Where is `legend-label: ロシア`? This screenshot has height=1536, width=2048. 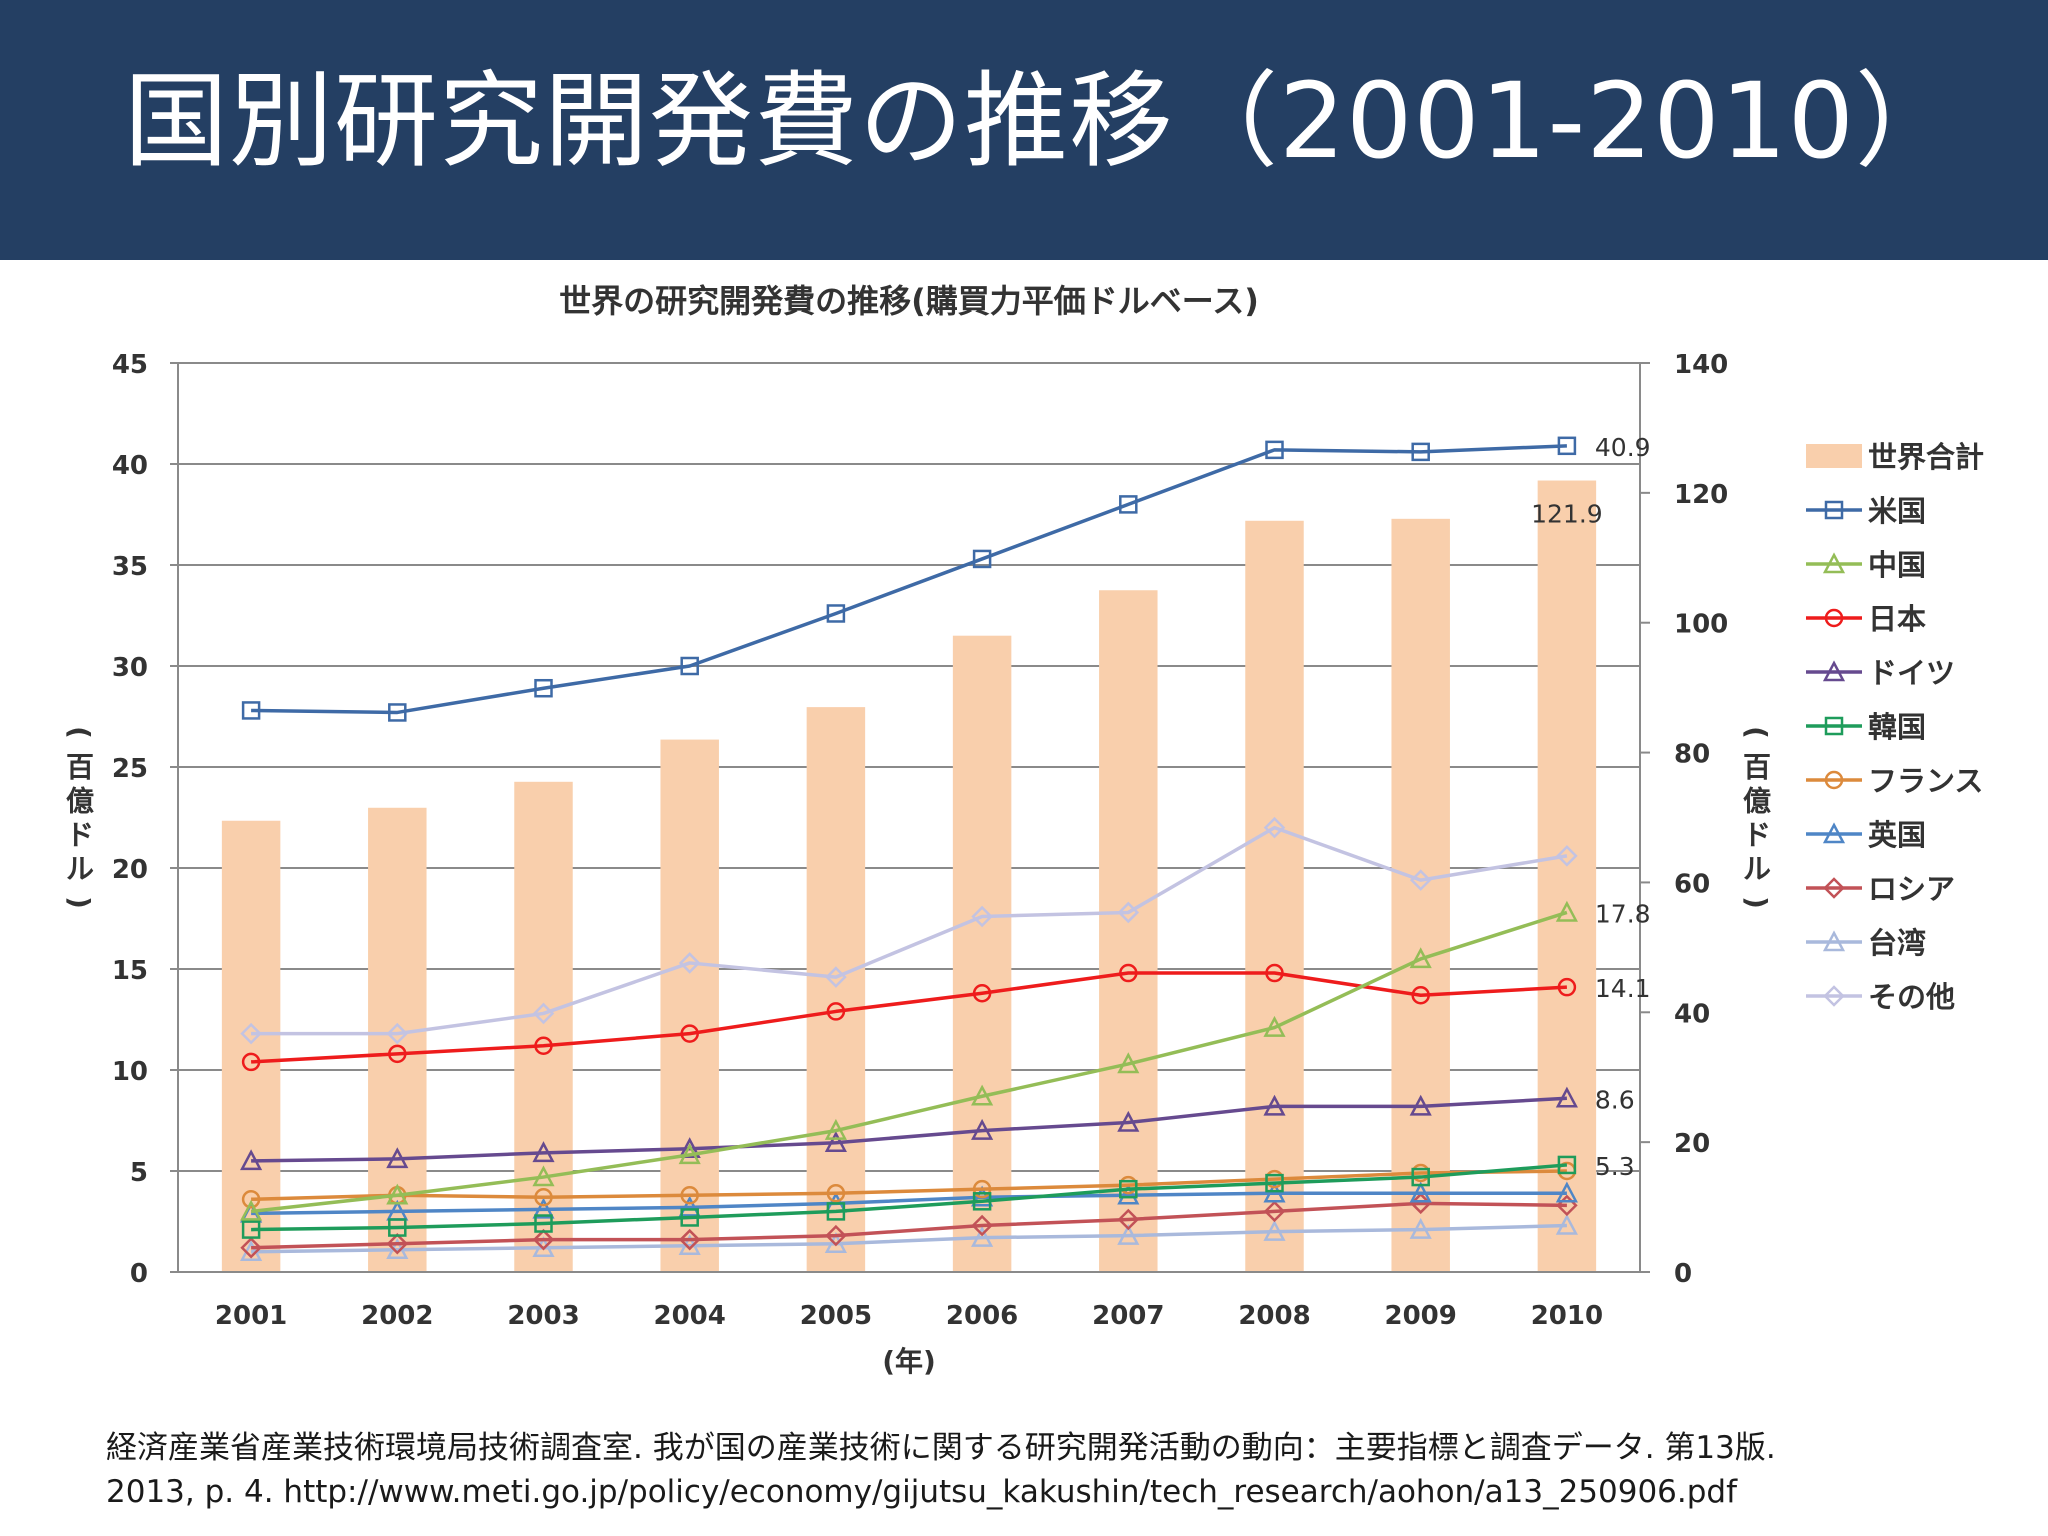 legend-label: ロシア is located at coordinates (1911, 889).